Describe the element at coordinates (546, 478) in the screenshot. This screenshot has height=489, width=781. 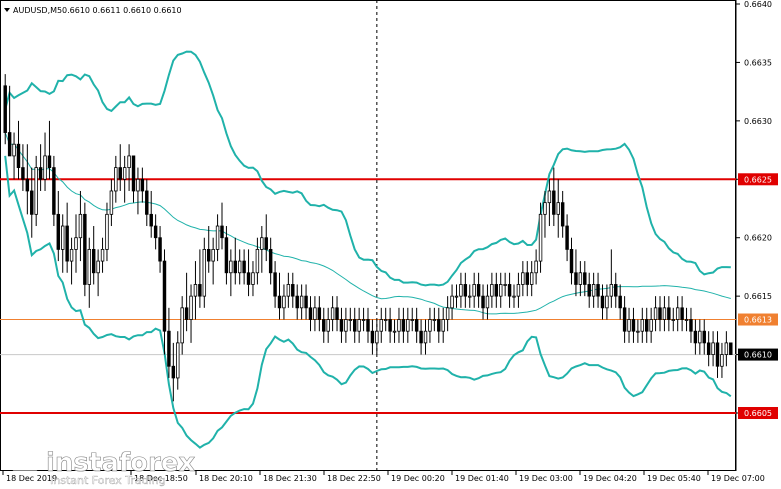
I see `x-tick-label: 19 Dec 03:00` at that location.